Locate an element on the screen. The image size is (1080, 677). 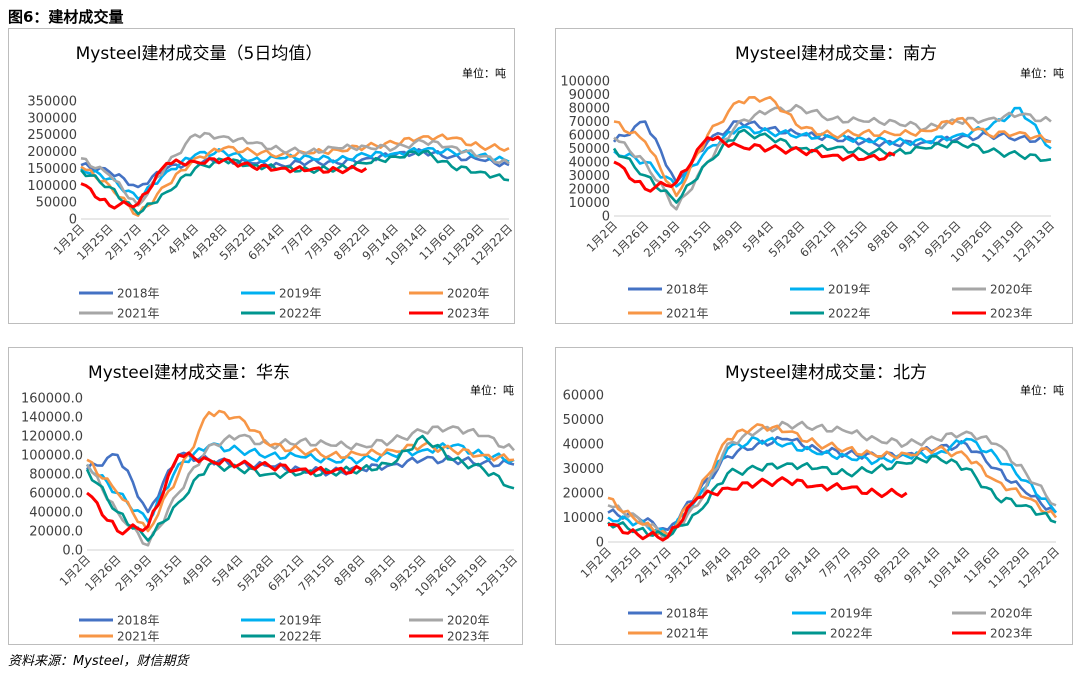
y-tick-label: 140000.0 is located at coordinates (52, 418).